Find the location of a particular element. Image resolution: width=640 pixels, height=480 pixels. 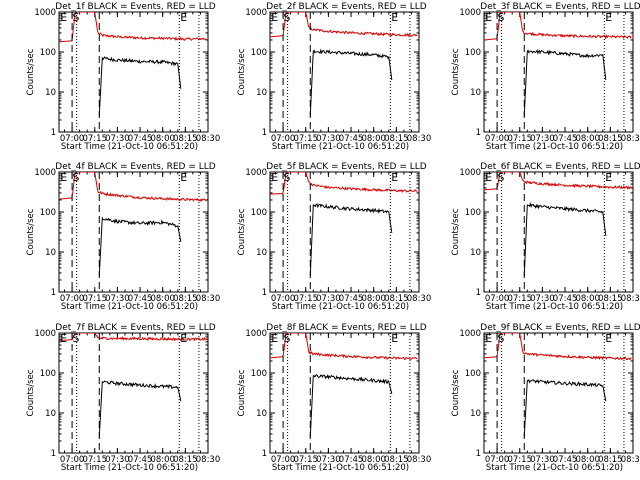

panel-title: Det_2f BLACK = Events, RED = LLD is located at coordinates (346, 7).